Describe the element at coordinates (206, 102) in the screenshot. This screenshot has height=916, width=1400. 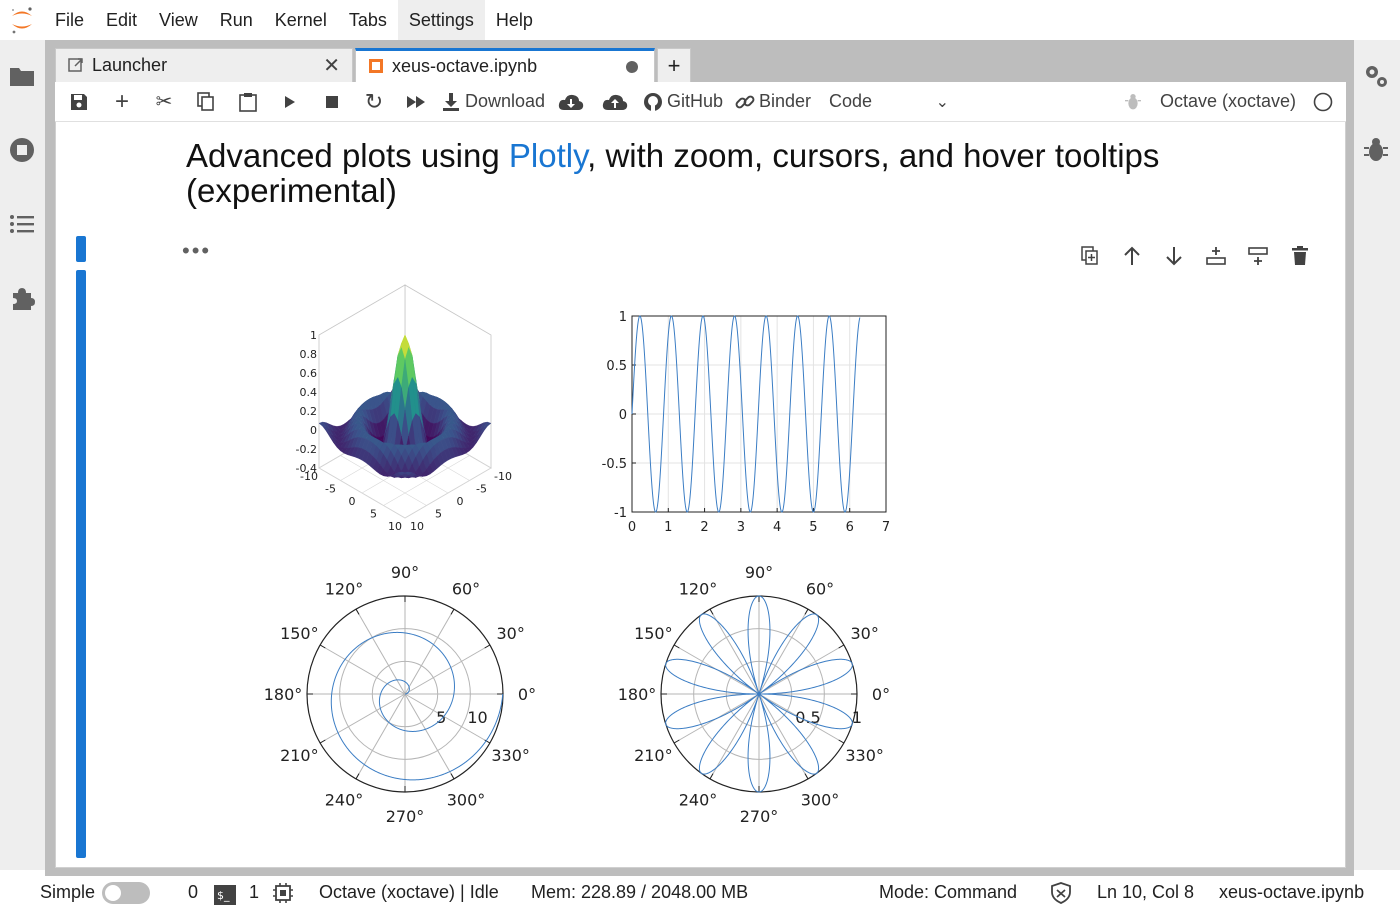
I see `copy-icon` at that location.